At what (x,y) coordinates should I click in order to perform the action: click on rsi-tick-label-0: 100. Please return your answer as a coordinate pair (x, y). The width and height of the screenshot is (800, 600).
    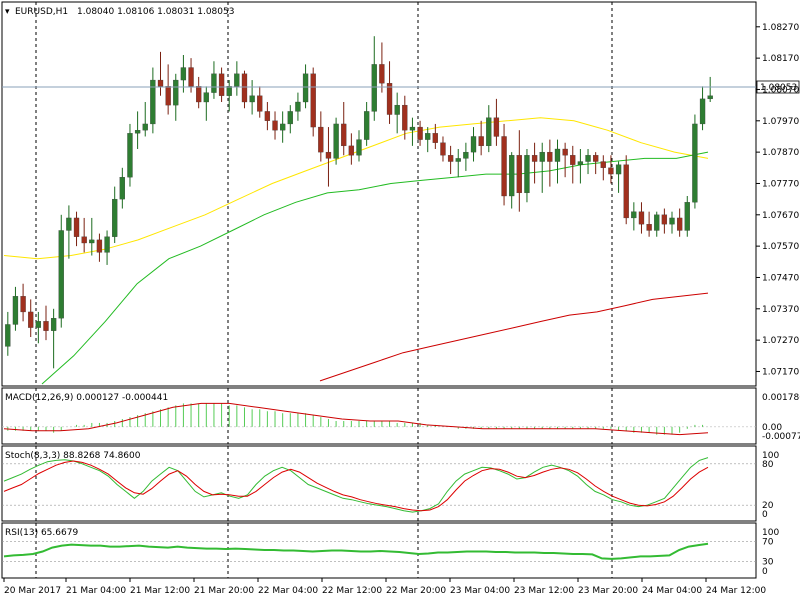
    Looking at the image, I should click on (770, 533).